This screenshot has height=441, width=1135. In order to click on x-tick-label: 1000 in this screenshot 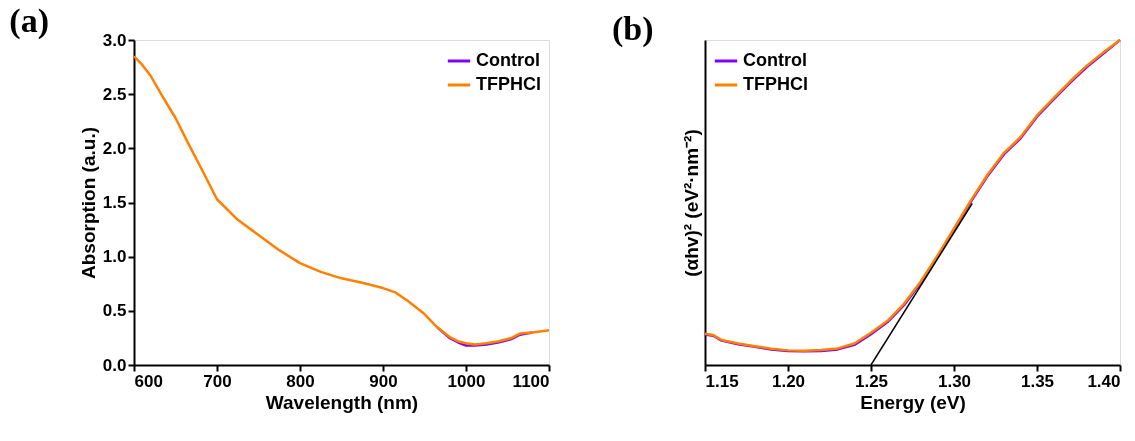, I will do `click(466, 381)`.